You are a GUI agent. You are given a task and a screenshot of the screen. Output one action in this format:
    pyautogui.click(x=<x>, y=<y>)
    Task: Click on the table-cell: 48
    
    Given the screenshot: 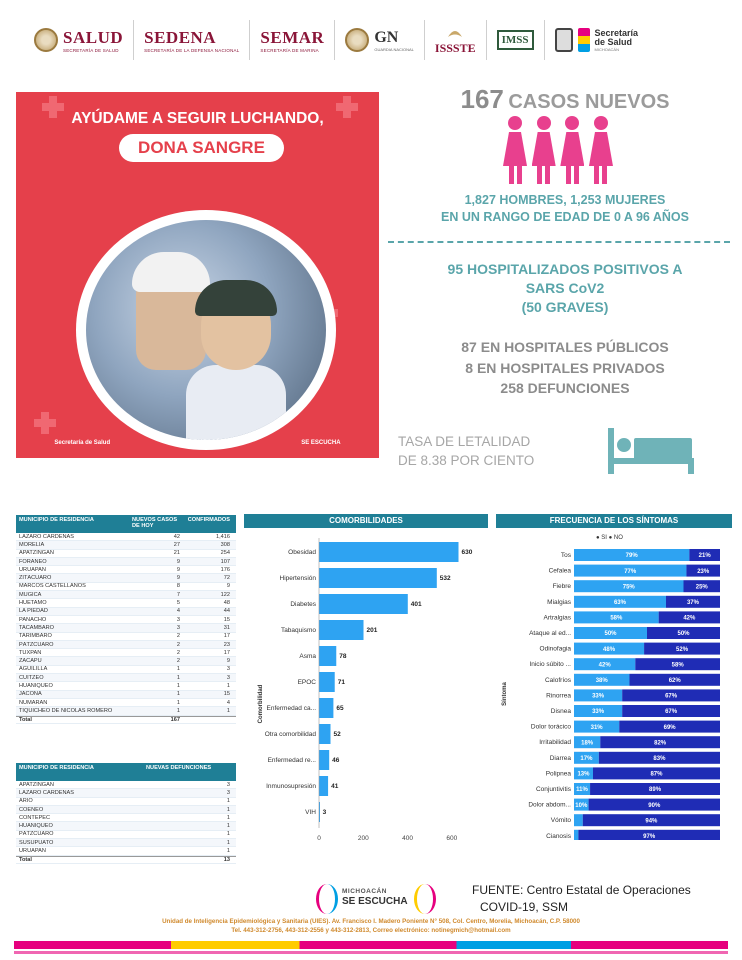 What is the action you would take?
    pyautogui.click(x=226, y=603)
    